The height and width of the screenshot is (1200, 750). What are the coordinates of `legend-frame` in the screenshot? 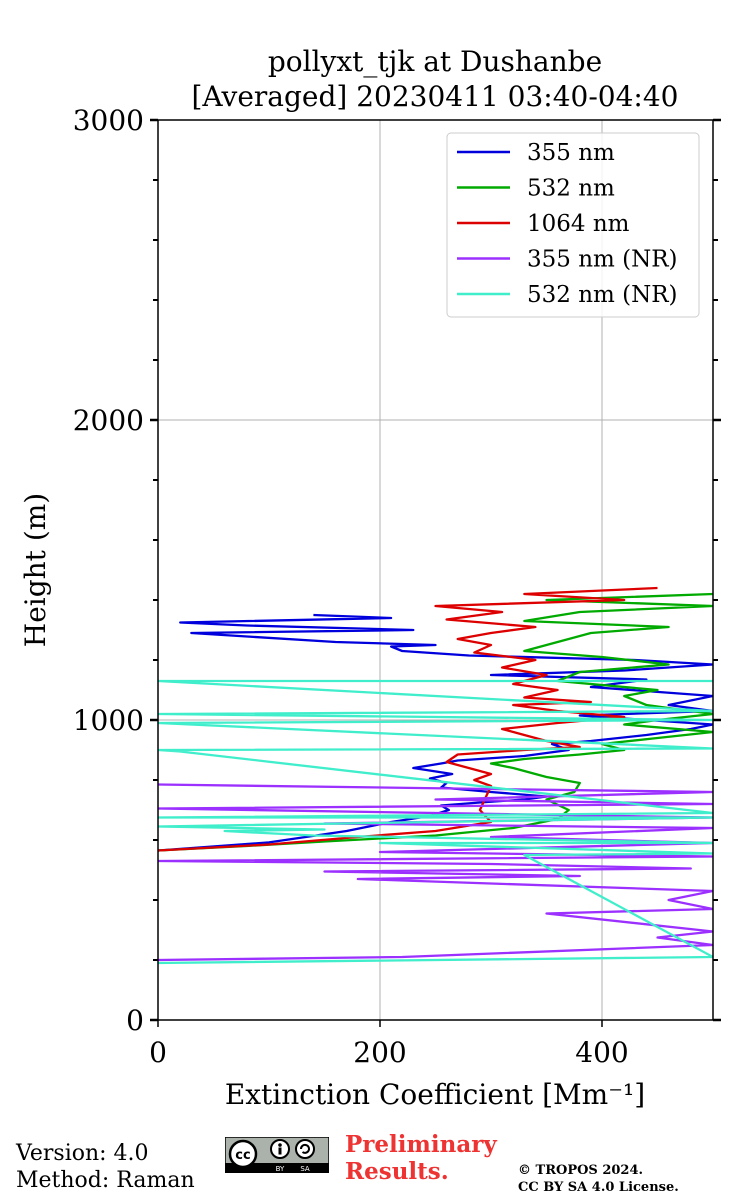 It's located at (573, 225).